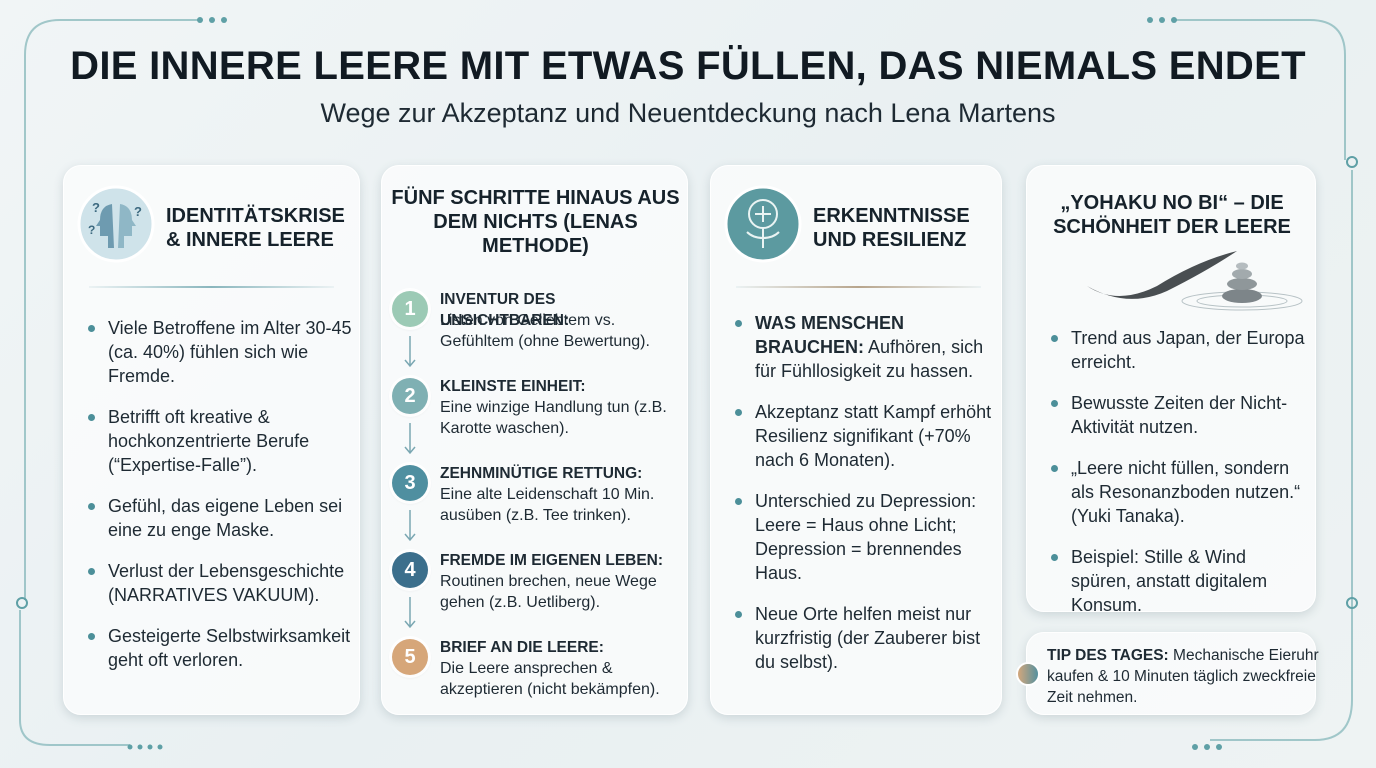 The image size is (1376, 768). I want to click on step-number: 5, so click(410, 657).